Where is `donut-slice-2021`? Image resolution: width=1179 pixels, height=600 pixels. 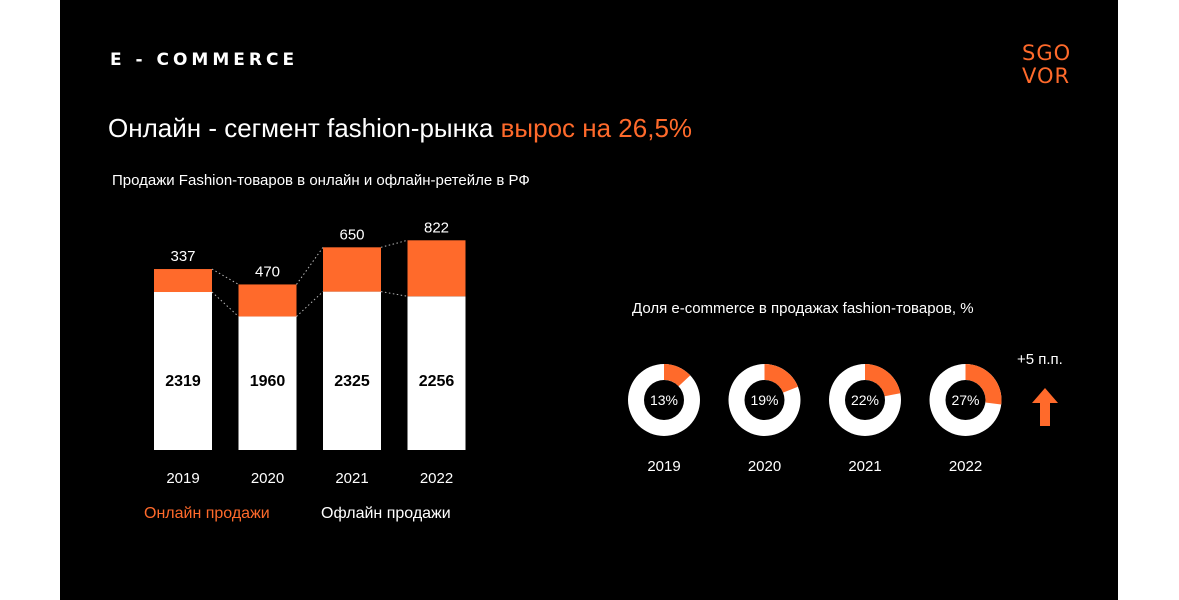 donut-slice-2021 is located at coordinates (883, 380).